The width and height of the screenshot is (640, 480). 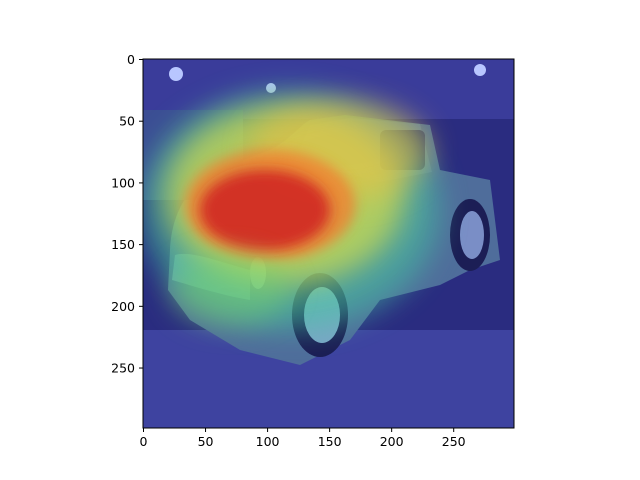 What do you see at coordinates (303, 438) in the screenshot?
I see `x-axis: 0 50 100 150 200 250` at bounding box center [303, 438].